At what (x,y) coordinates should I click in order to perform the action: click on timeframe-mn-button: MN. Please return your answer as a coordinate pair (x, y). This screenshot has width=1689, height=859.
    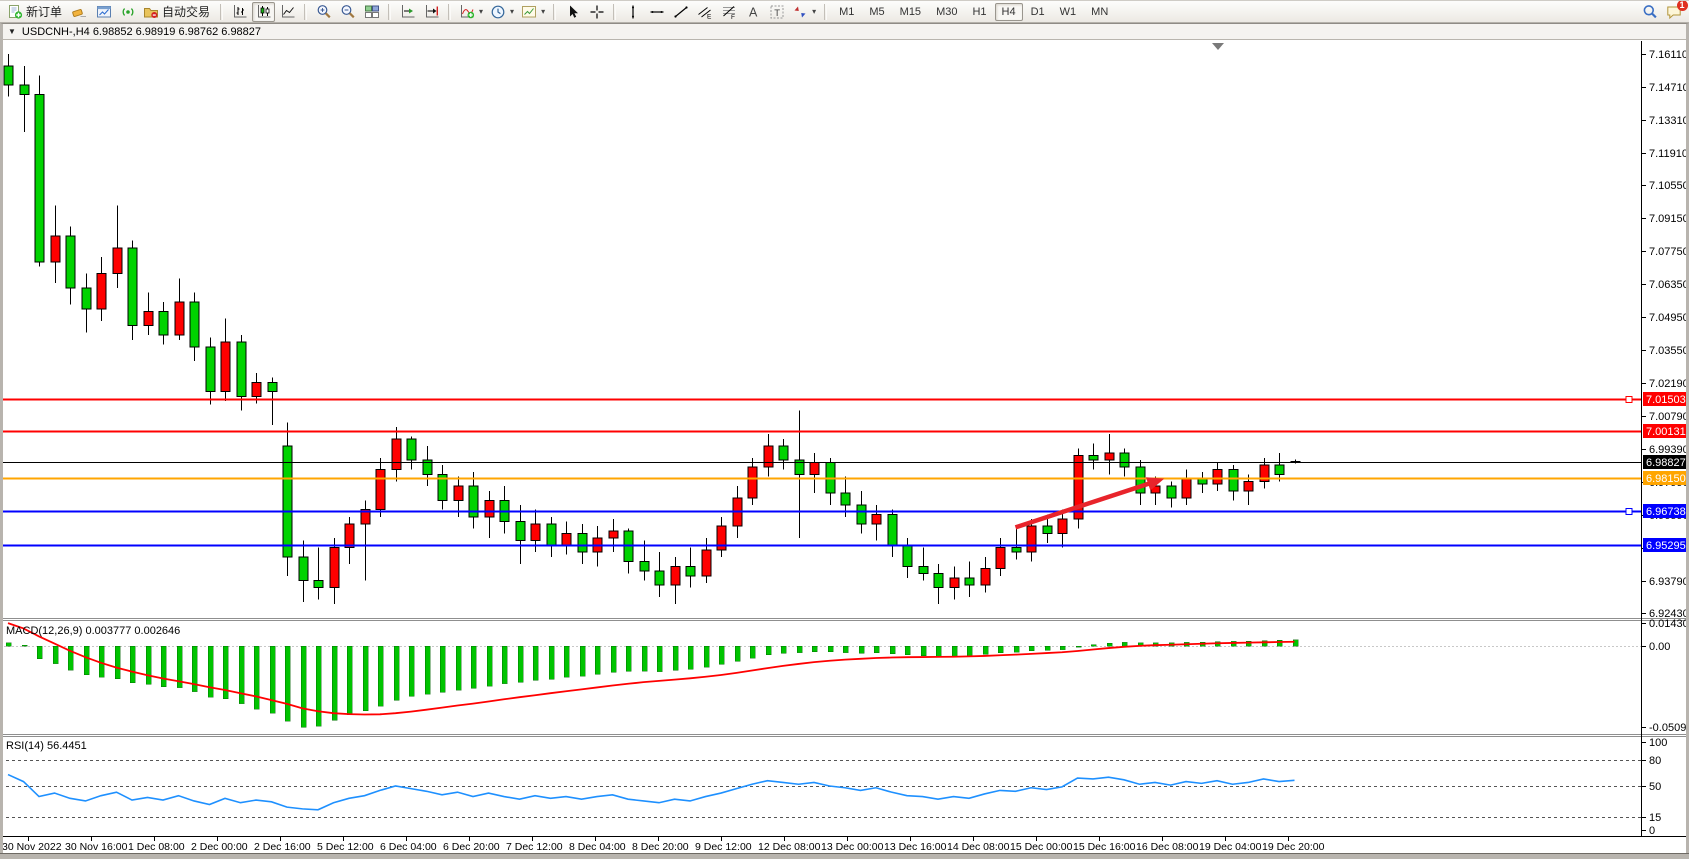
    Looking at the image, I should click on (1099, 12).